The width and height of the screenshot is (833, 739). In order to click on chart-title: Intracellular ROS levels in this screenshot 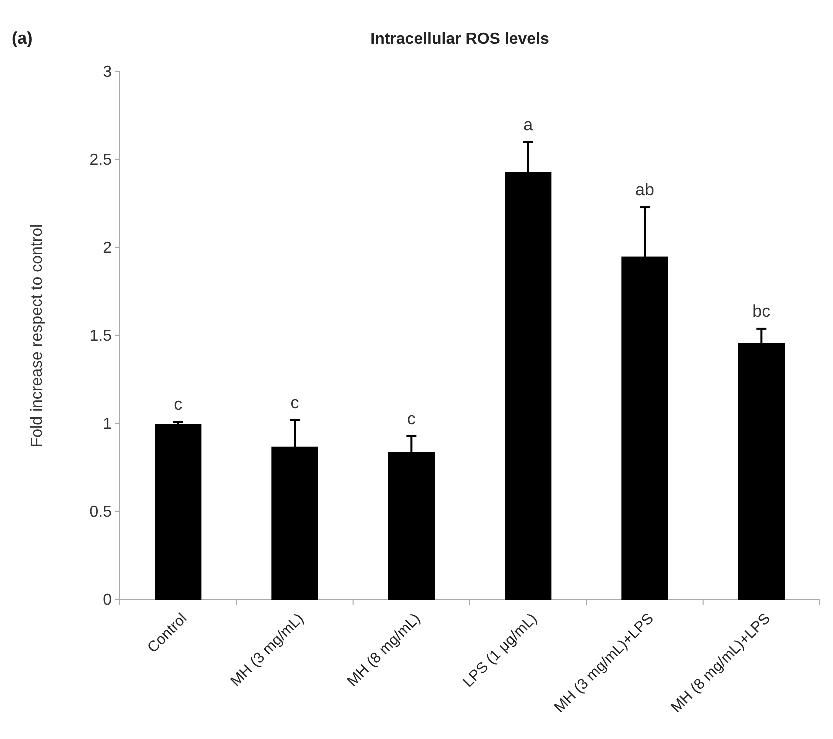, I will do `click(460, 39)`.